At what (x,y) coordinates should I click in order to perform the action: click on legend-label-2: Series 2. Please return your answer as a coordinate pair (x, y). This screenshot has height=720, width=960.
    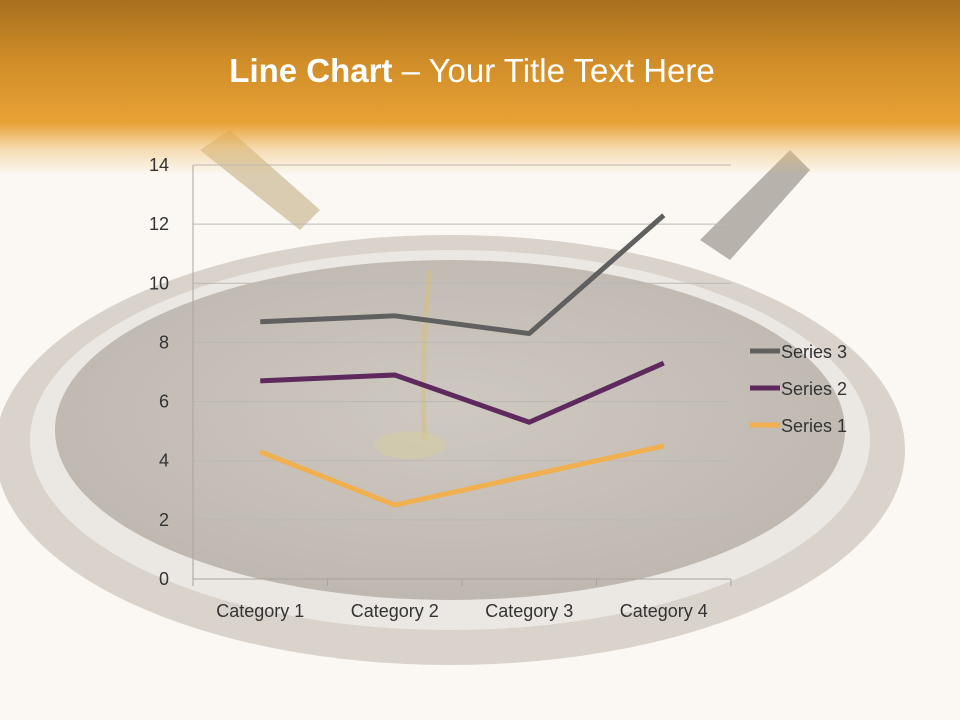
    Looking at the image, I should click on (814, 389).